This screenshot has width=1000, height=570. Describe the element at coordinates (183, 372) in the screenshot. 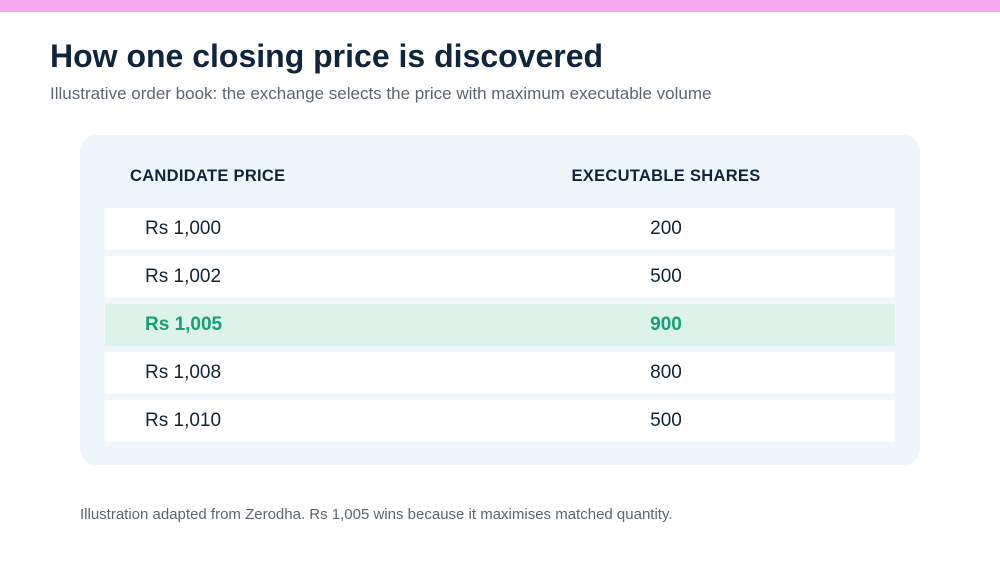

I see `cell-price: Rs 1,008` at that location.